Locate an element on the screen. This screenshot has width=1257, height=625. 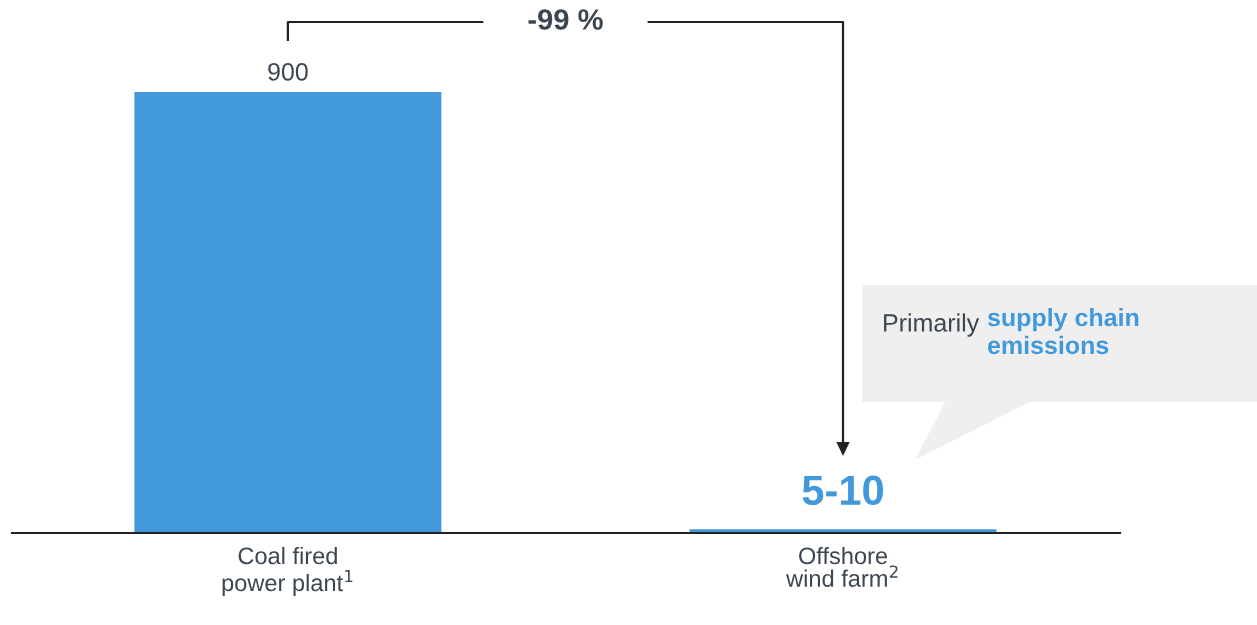
annotation: supply chain emissions is located at coordinates (1063, 331).